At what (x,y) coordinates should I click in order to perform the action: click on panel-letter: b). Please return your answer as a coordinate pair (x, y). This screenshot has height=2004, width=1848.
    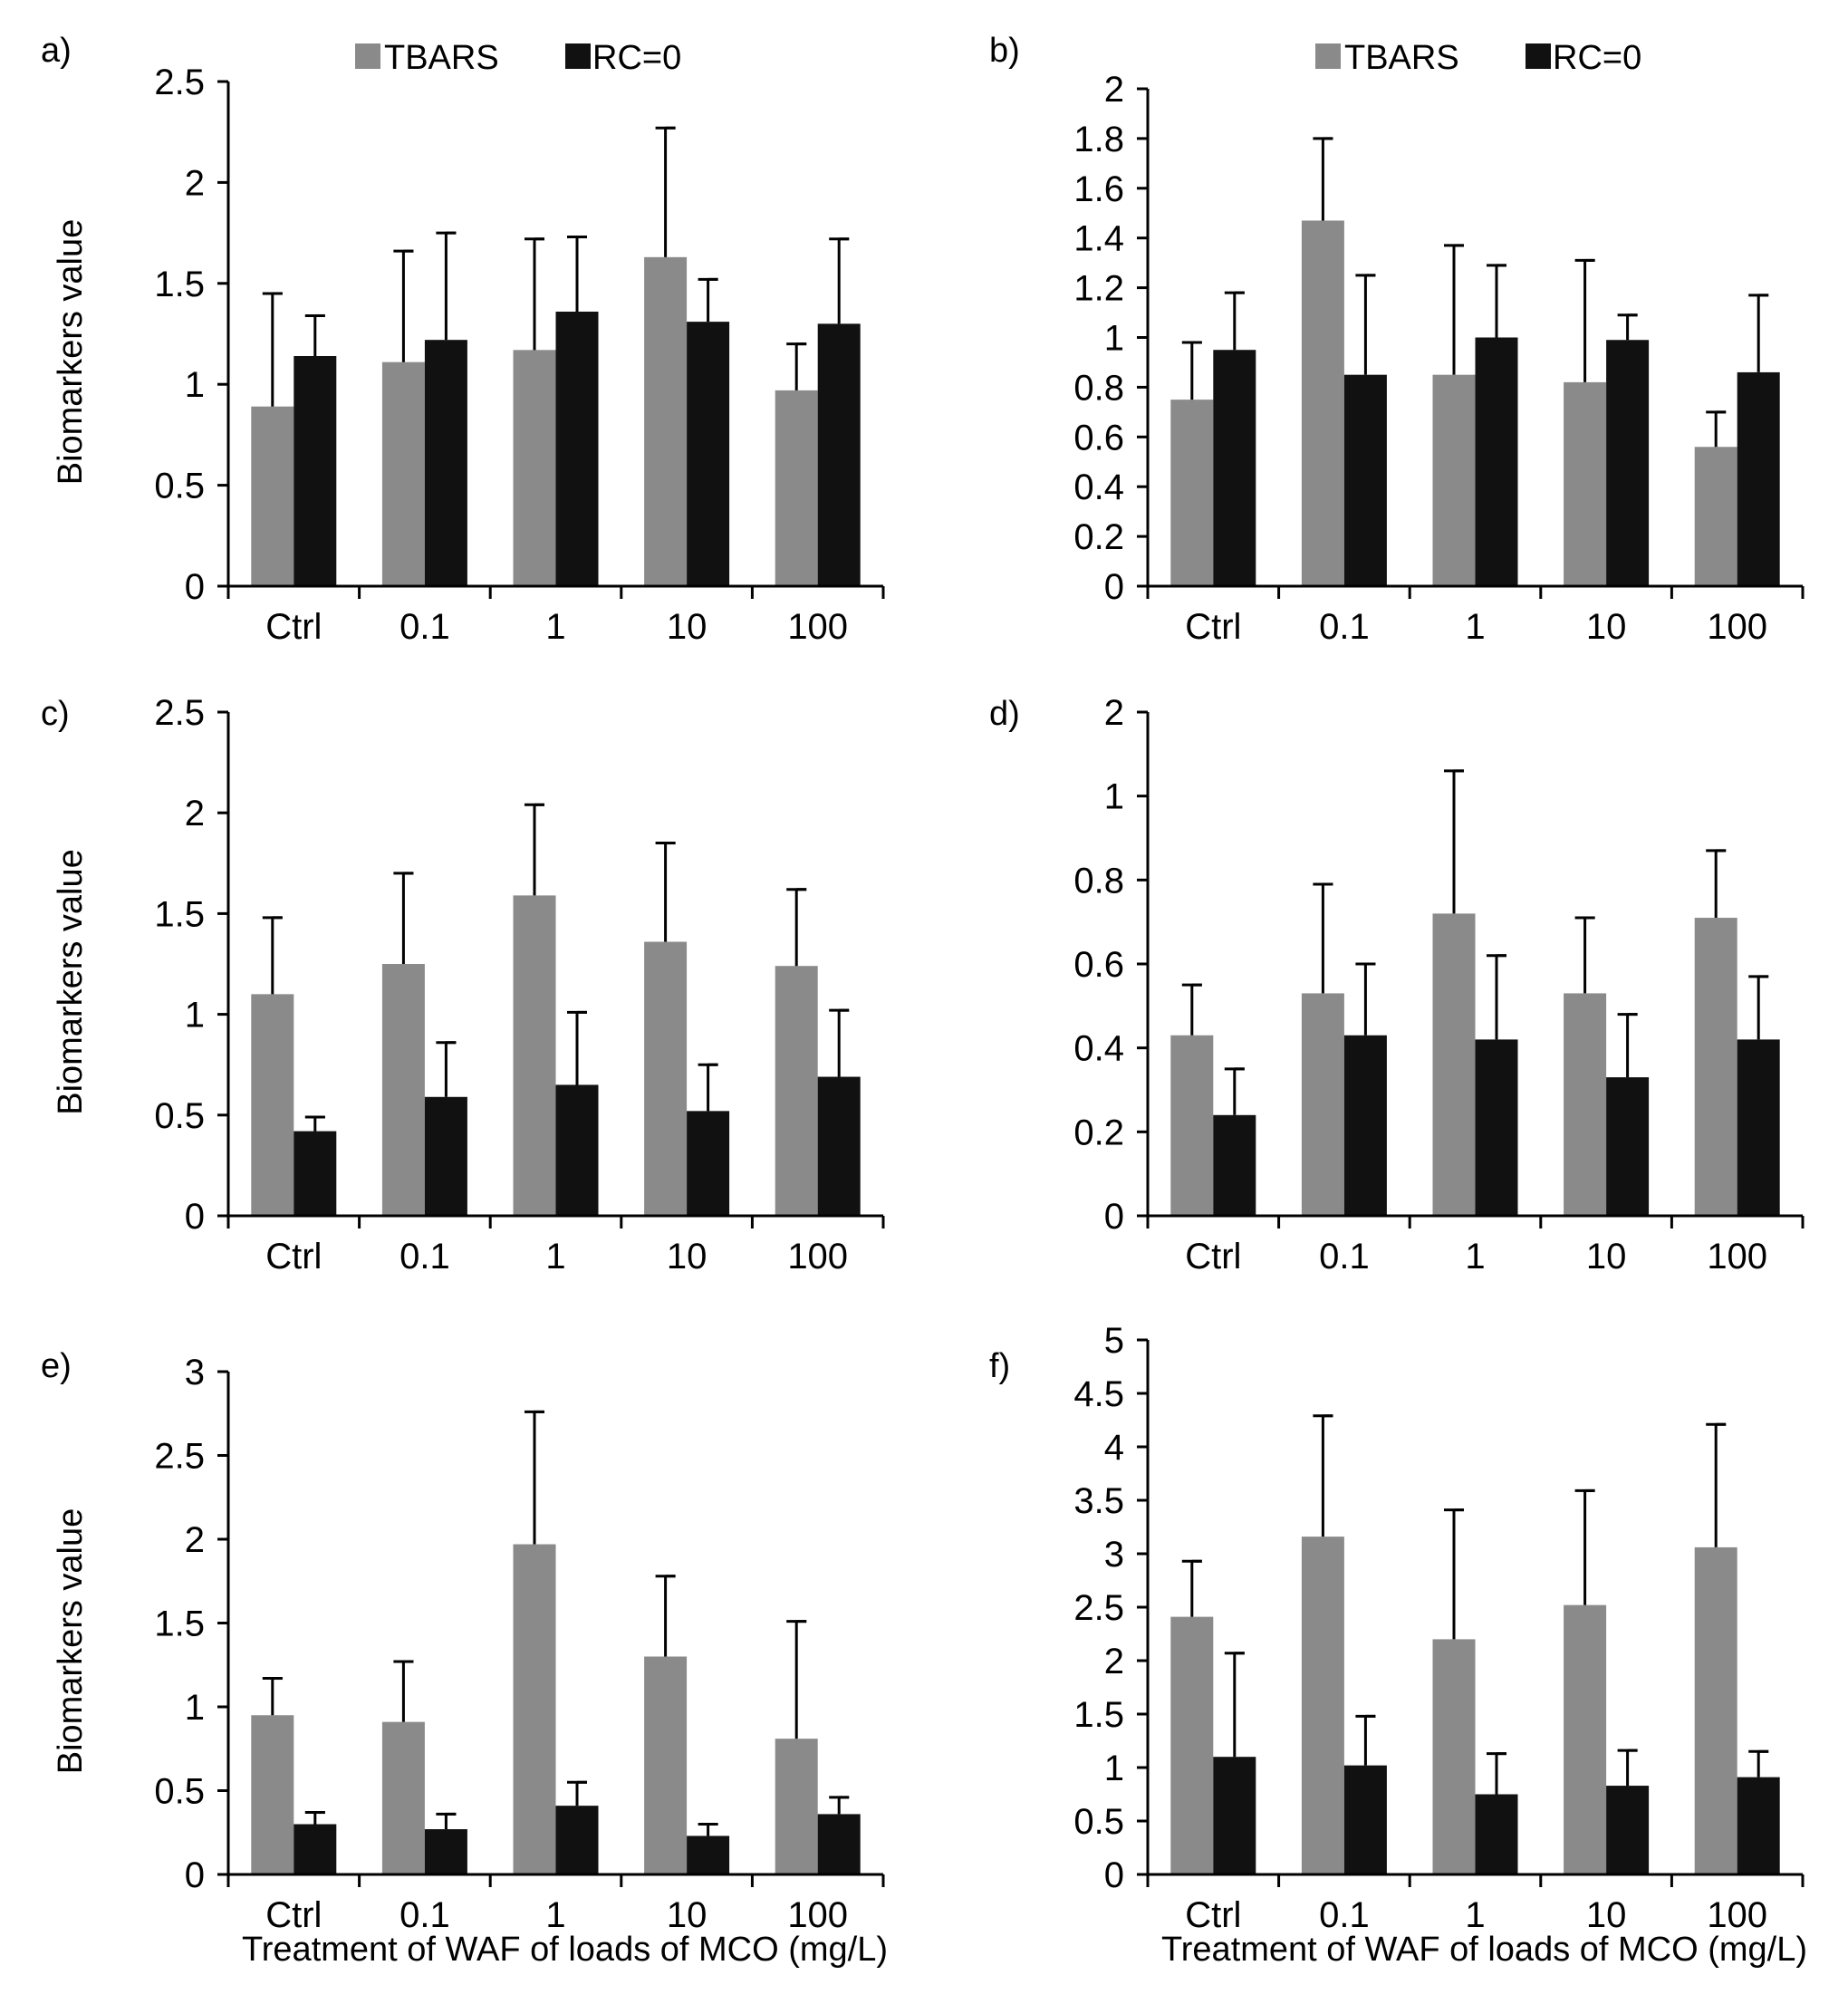
    Looking at the image, I should click on (1005, 51).